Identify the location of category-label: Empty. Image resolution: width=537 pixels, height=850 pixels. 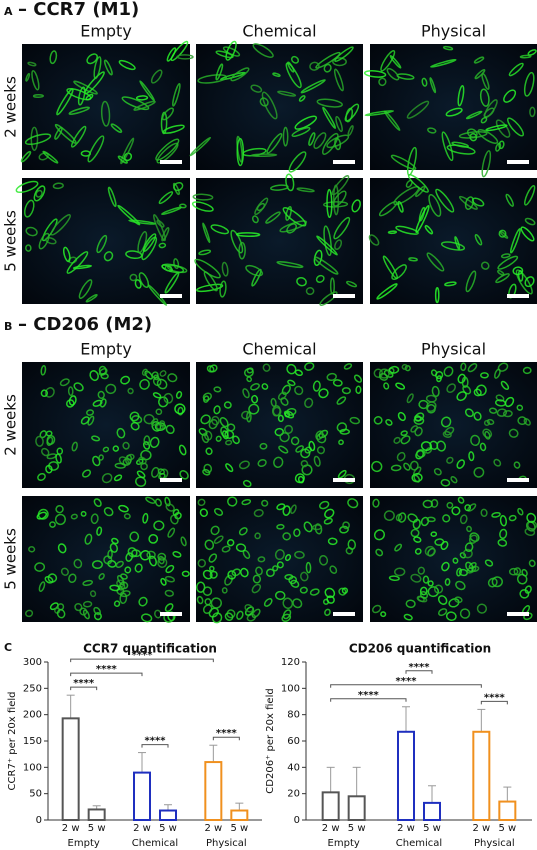
(84, 843).